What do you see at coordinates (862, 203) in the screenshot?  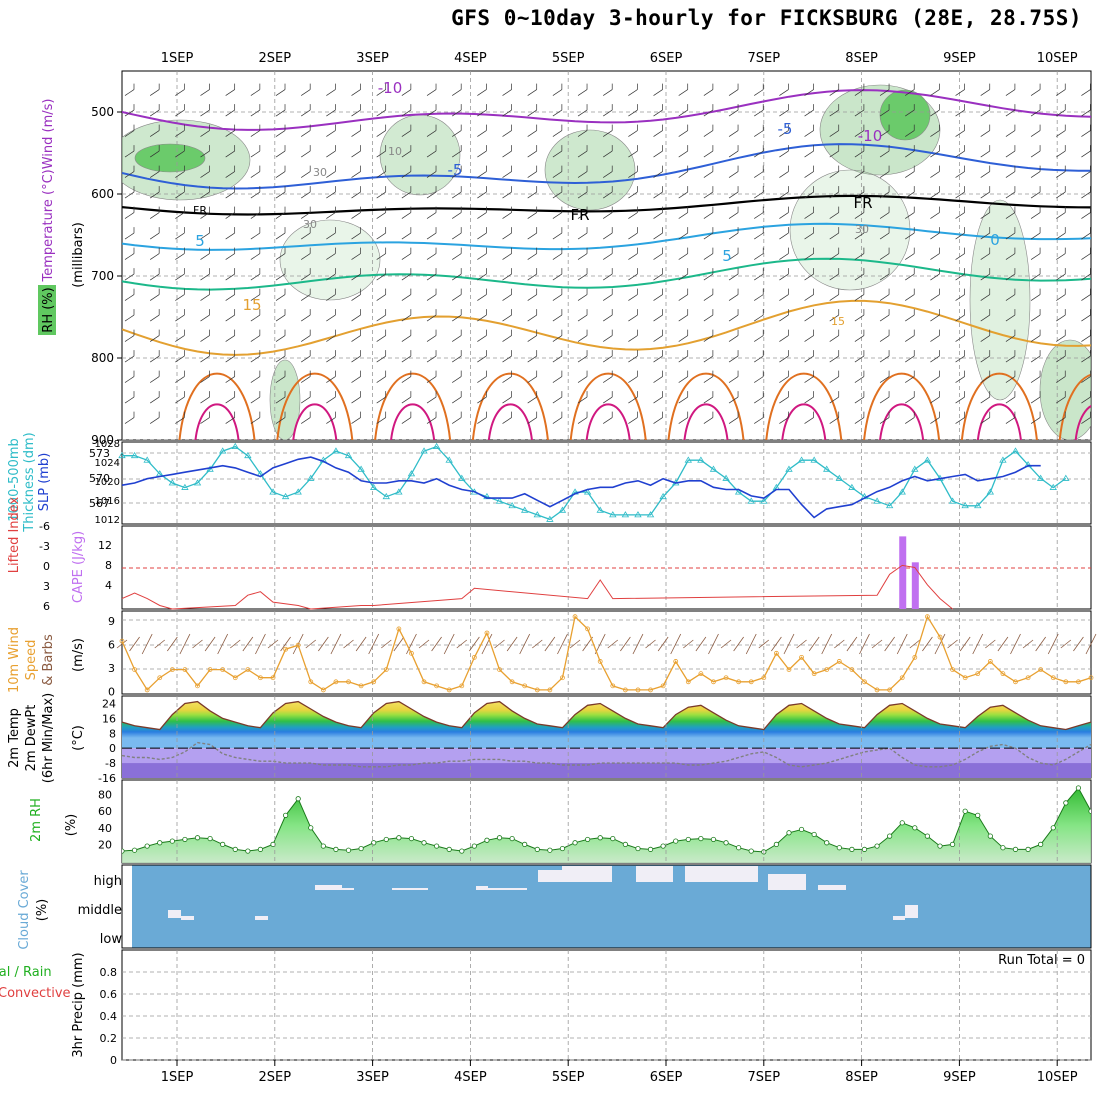 I see `contour-label: FR` at bounding box center [862, 203].